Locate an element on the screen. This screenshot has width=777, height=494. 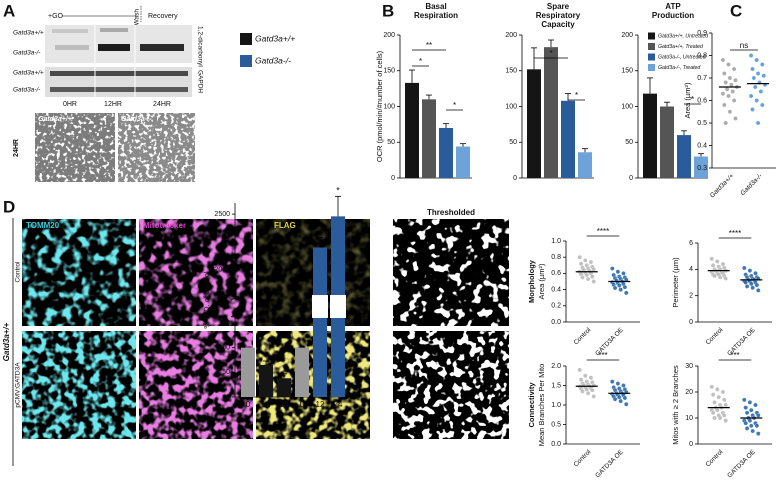
y-tick-label: 0.4 is located at coordinates (556, 289).